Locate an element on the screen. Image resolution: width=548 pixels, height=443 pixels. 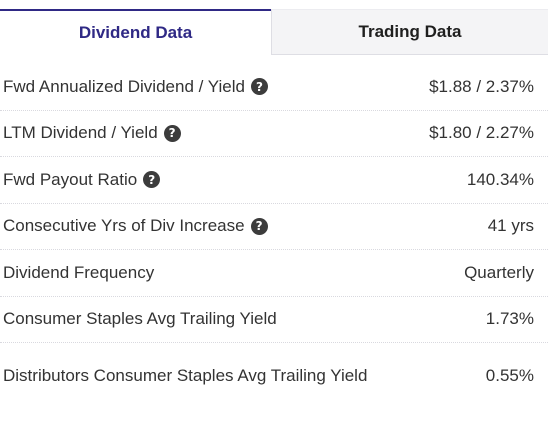
row-value: 140.34% is located at coordinates (500, 179).